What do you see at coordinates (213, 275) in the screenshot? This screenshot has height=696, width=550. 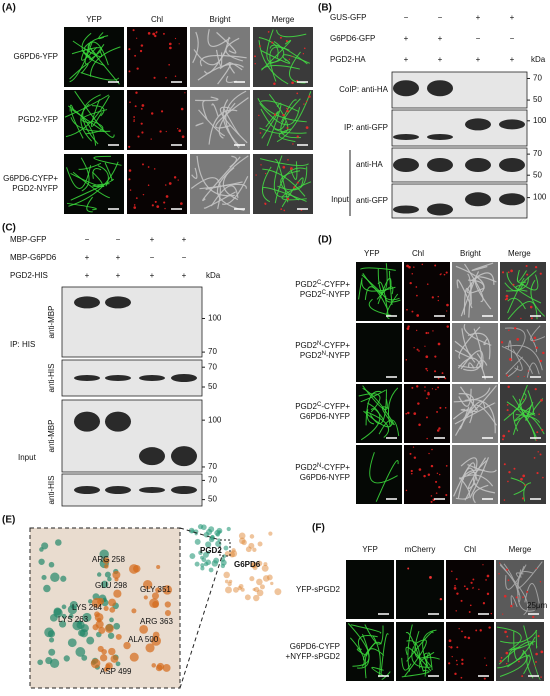 I see `unit-label: kDa` at bounding box center [213, 275].